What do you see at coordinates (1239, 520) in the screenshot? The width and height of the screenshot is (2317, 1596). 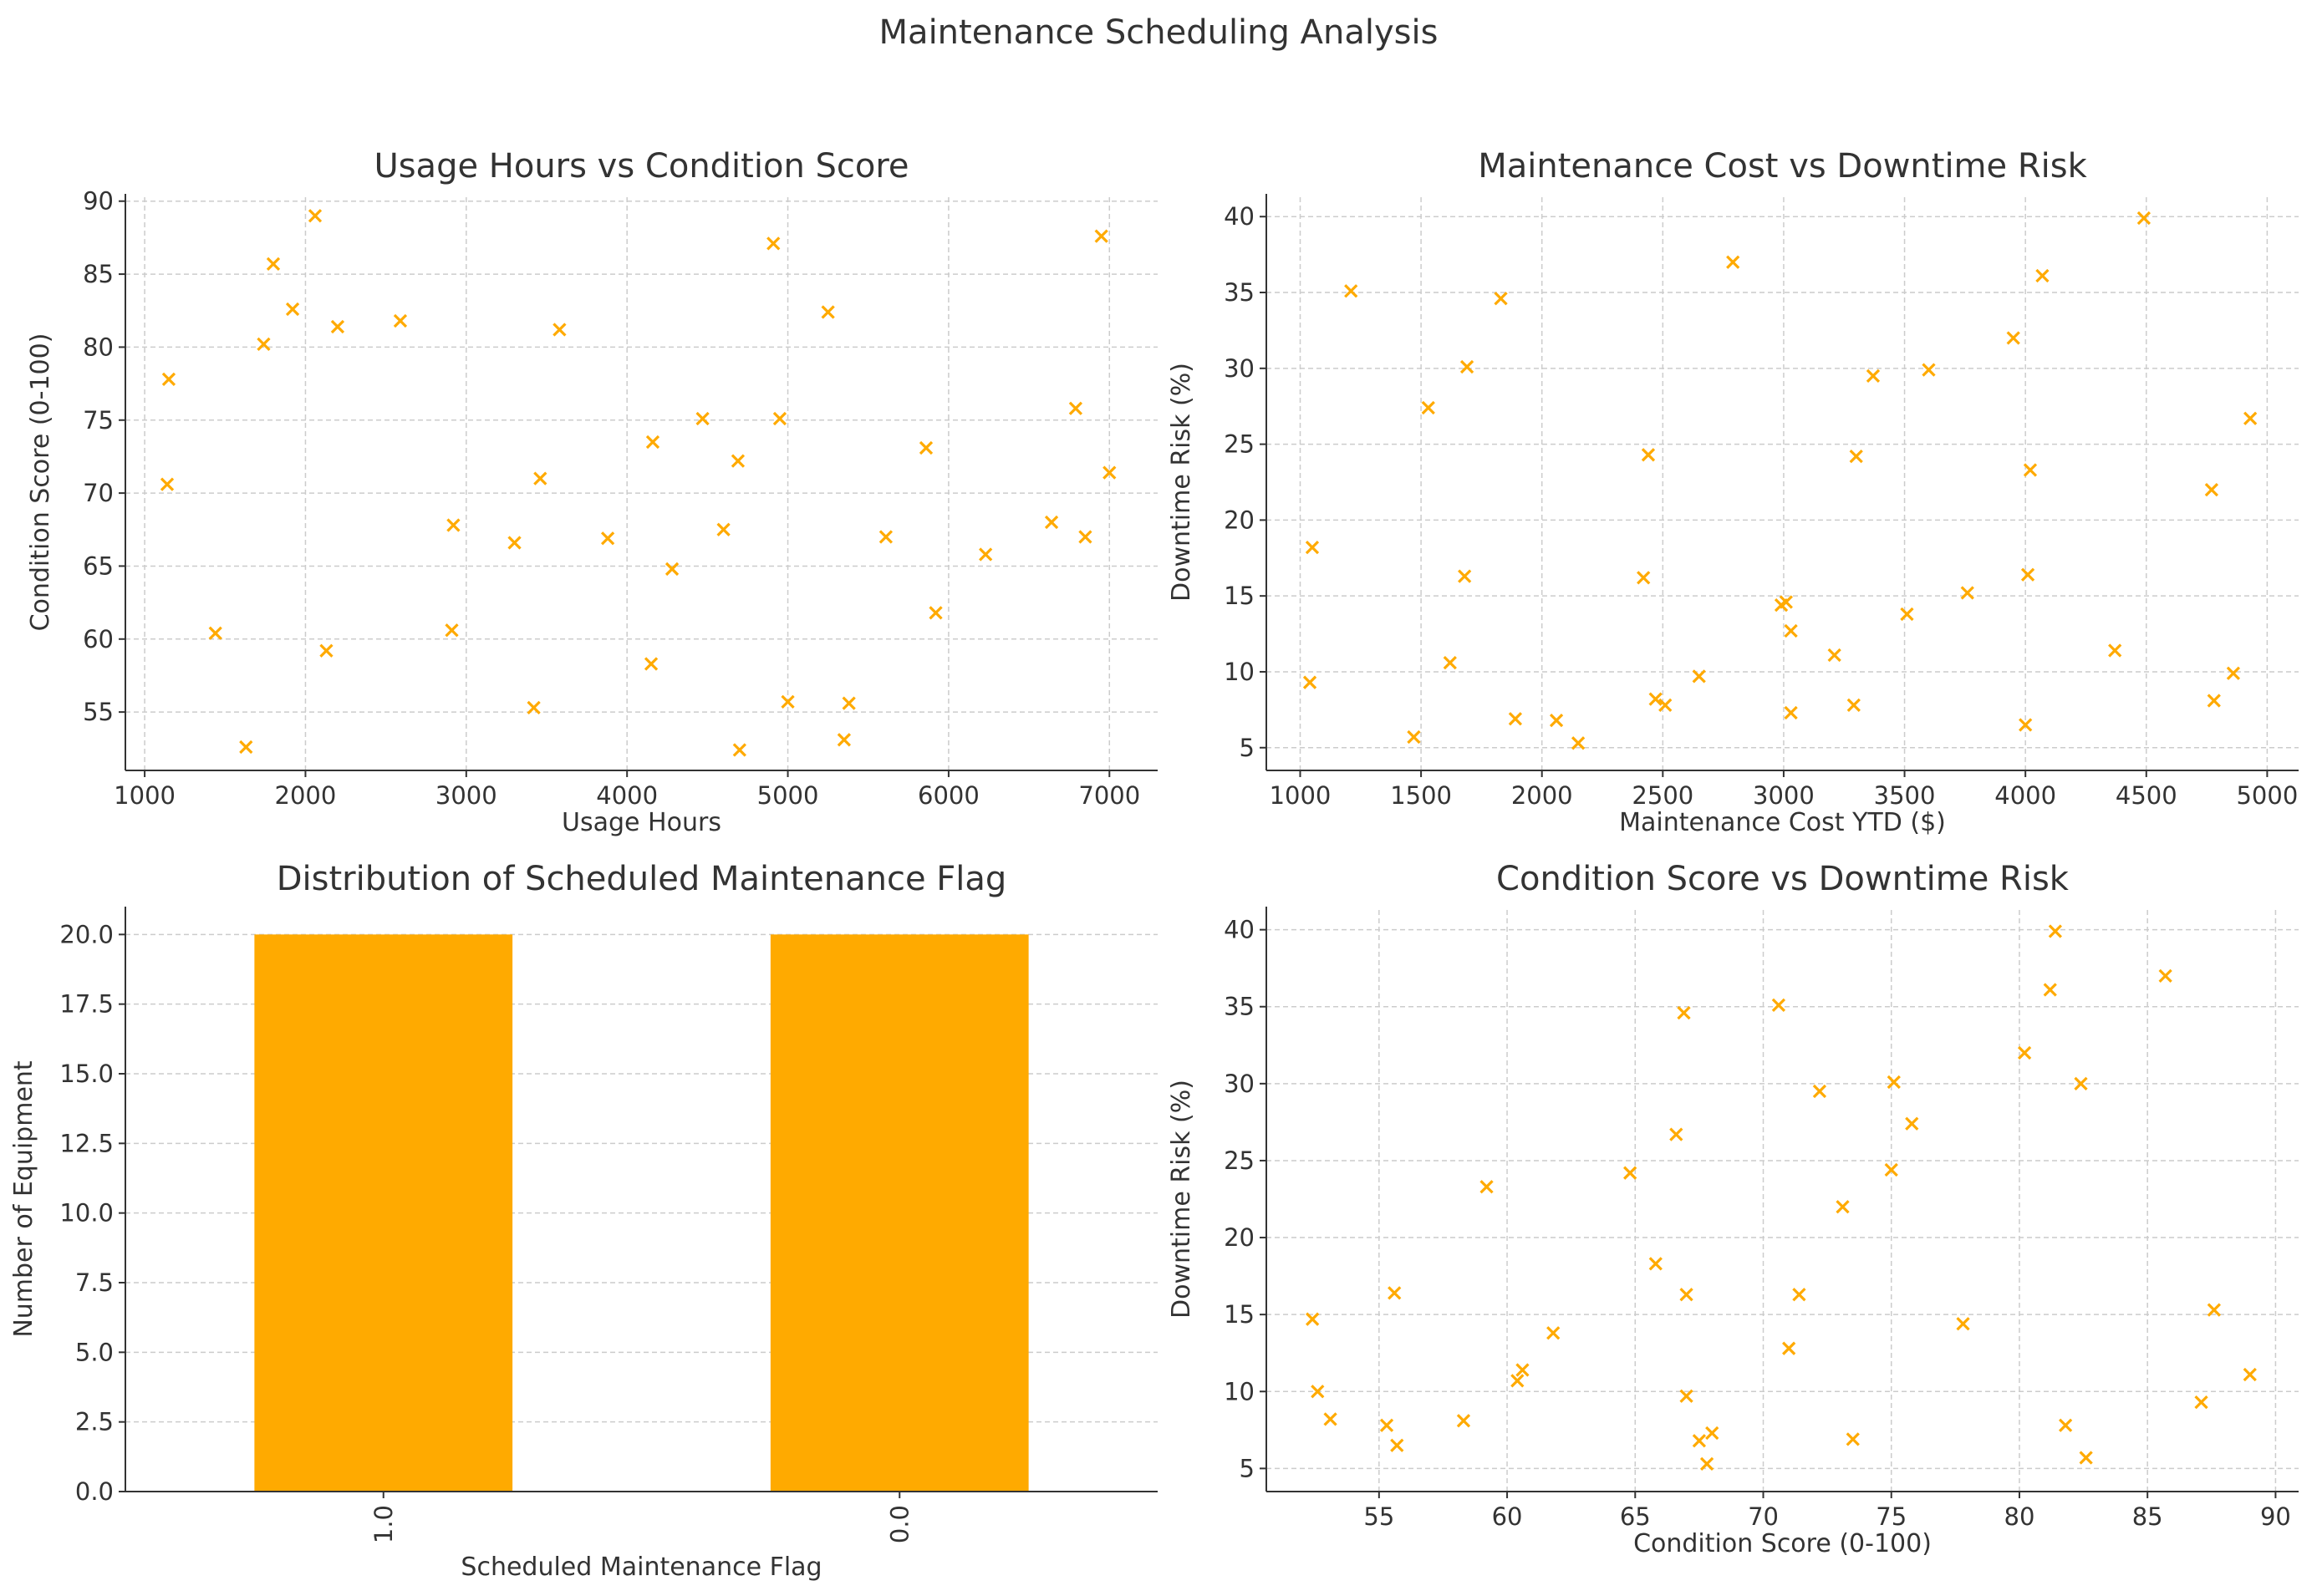 I see `y-tick-label: 20` at bounding box center [1239, 520].